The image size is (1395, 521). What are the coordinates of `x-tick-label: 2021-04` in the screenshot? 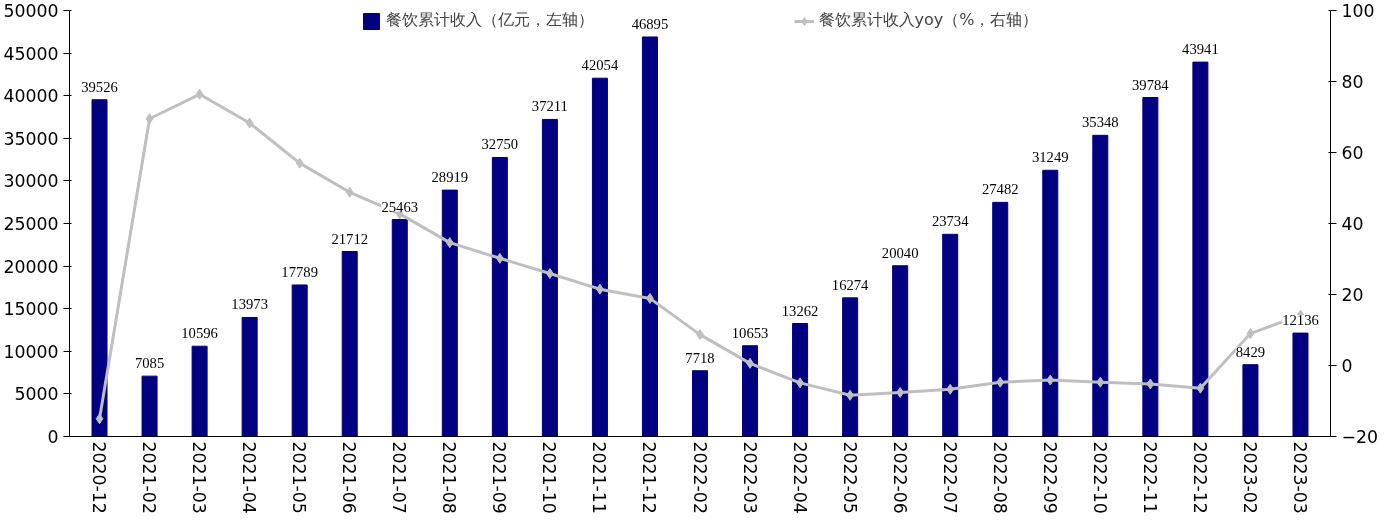 It's located at (249, 477).